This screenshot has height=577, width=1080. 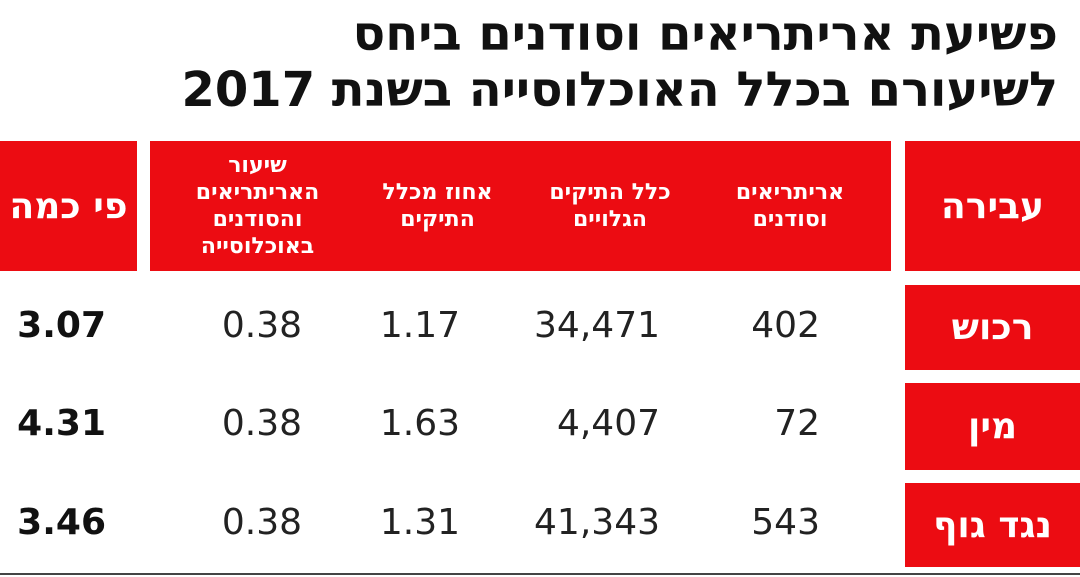 What do you see at coordinates (785, 522) in the screenshot?
I see `cell-violence-eritreans: 543` at bounding box center [785, 522].